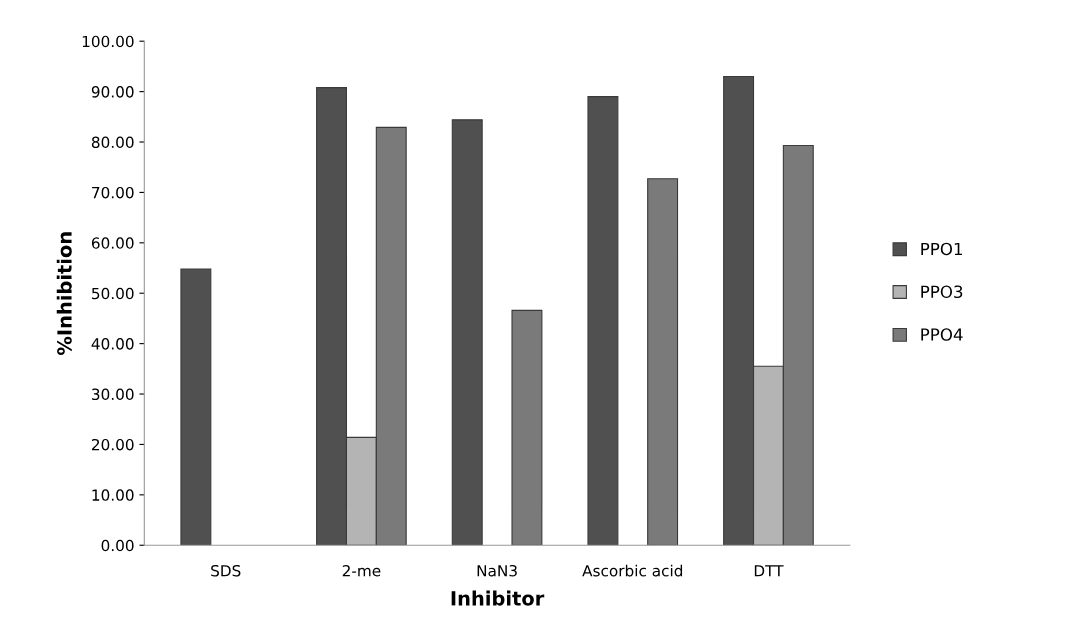 This screenshot has width=1069, height=634. What do you see at coordinates (942, 292) in the screenshot?
I see `legend-label: PPO3` at bounding box center [942, 292].